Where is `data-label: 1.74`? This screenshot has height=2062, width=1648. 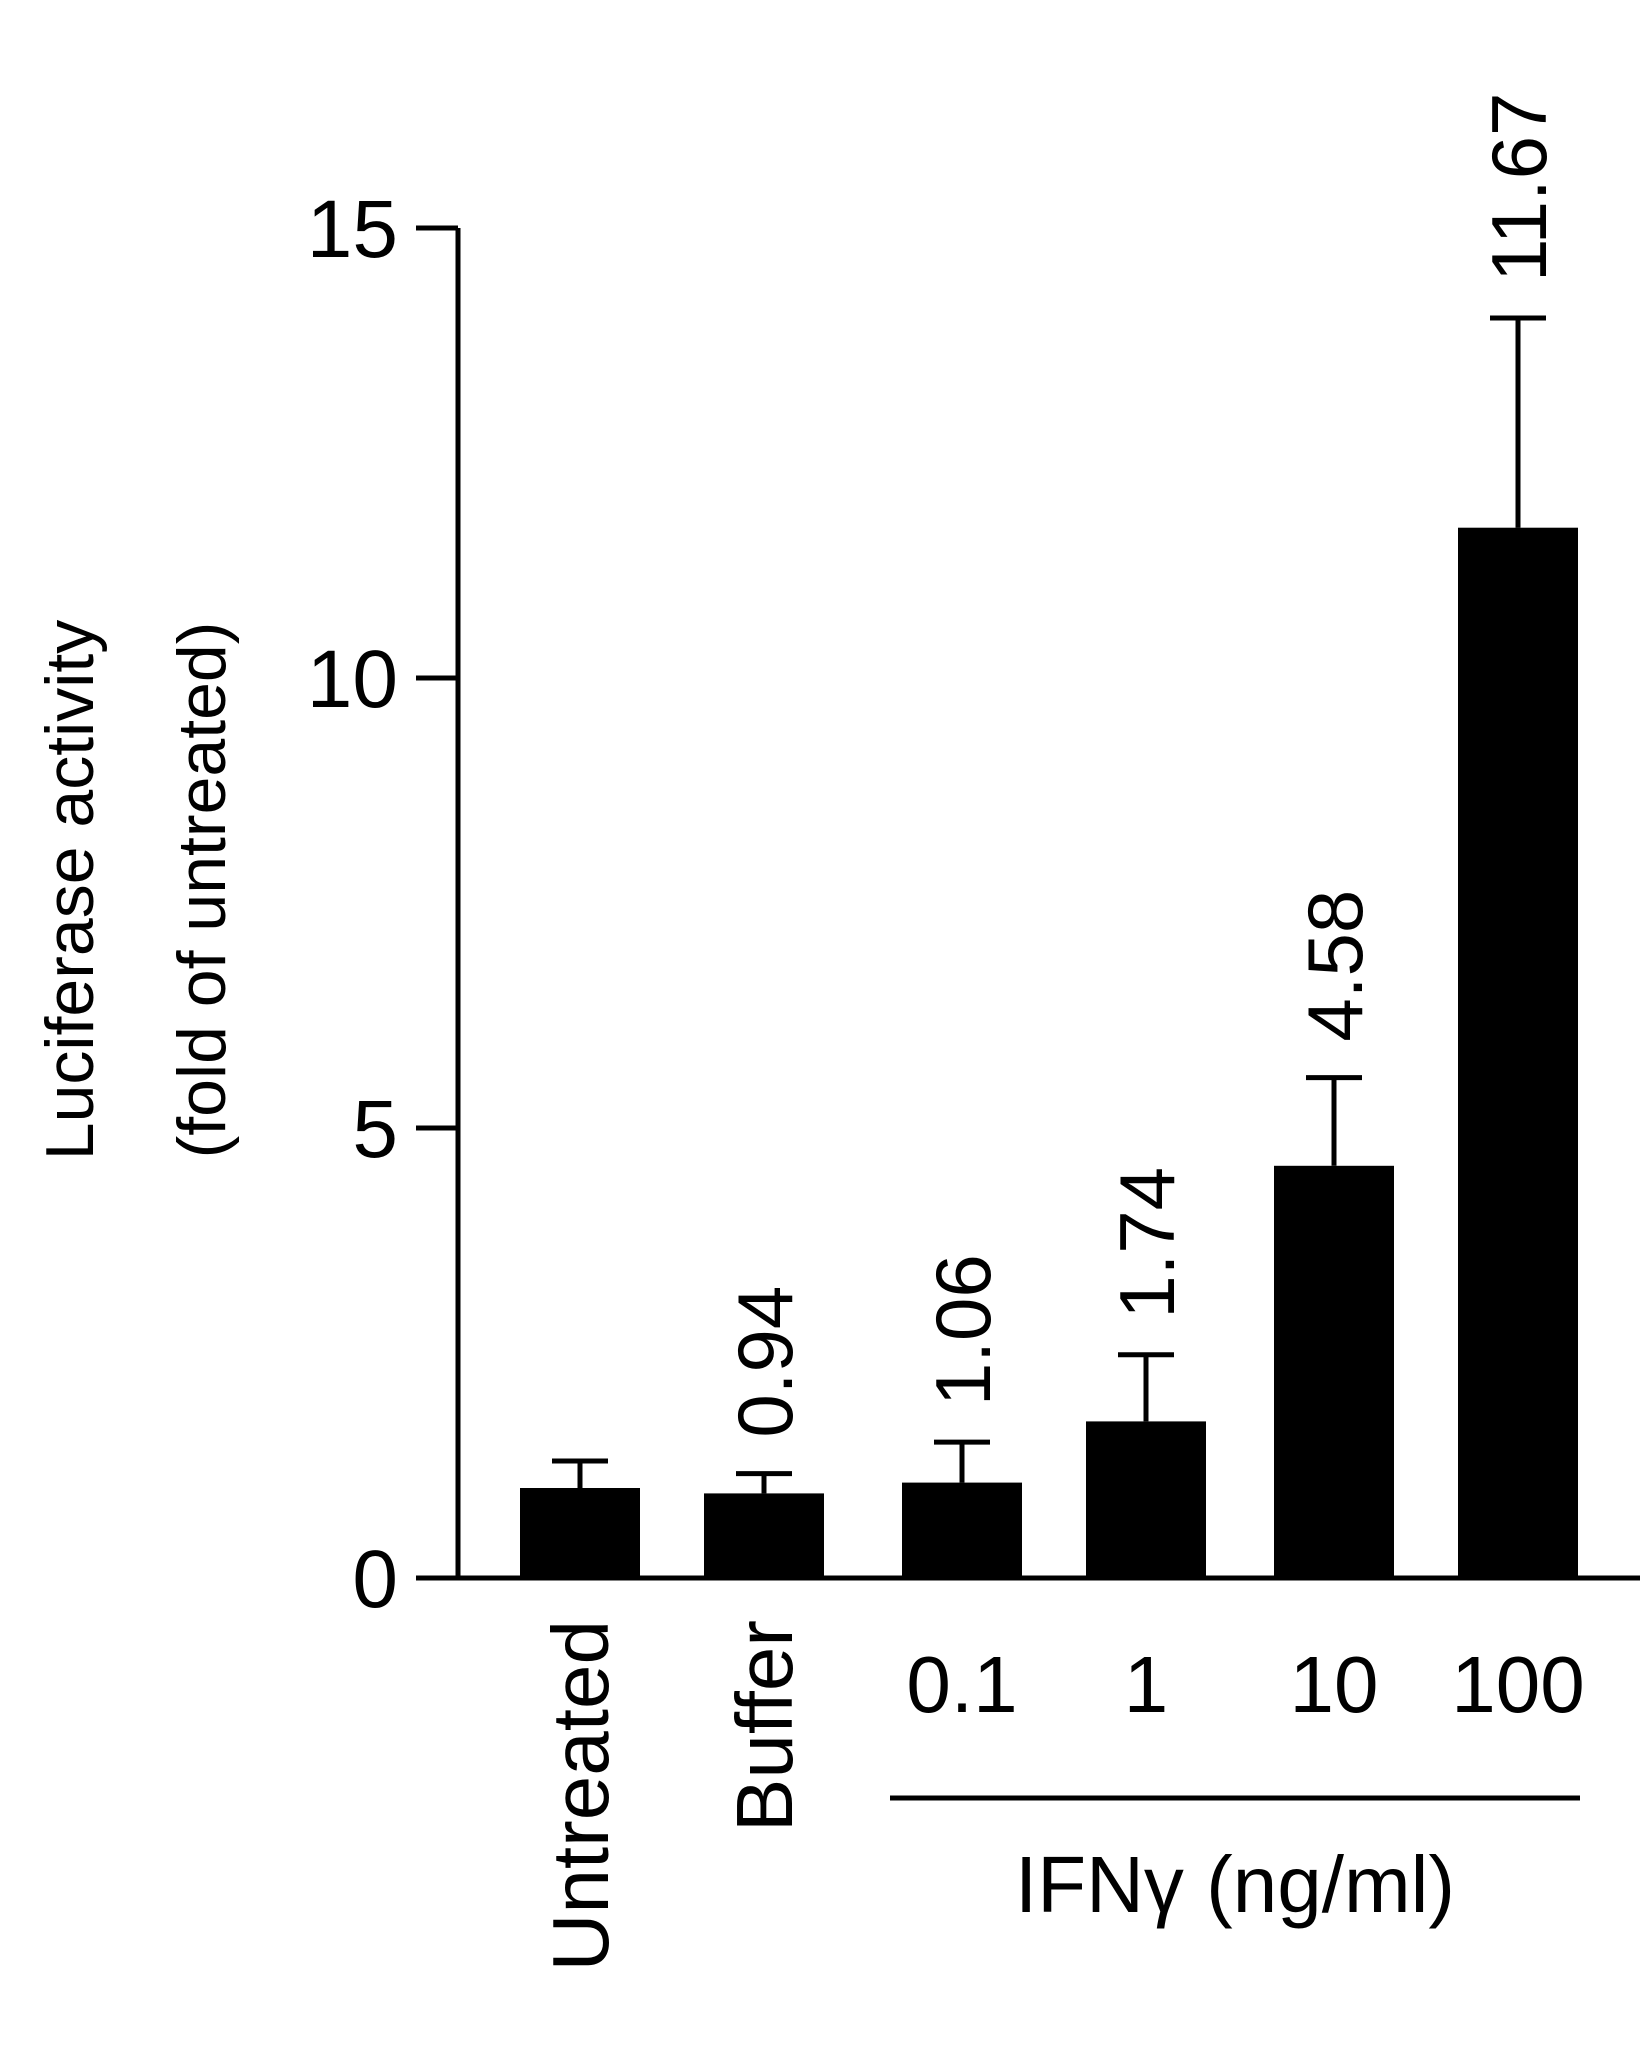
data-label: 1.74 is located at coordinates (1147, 1243).